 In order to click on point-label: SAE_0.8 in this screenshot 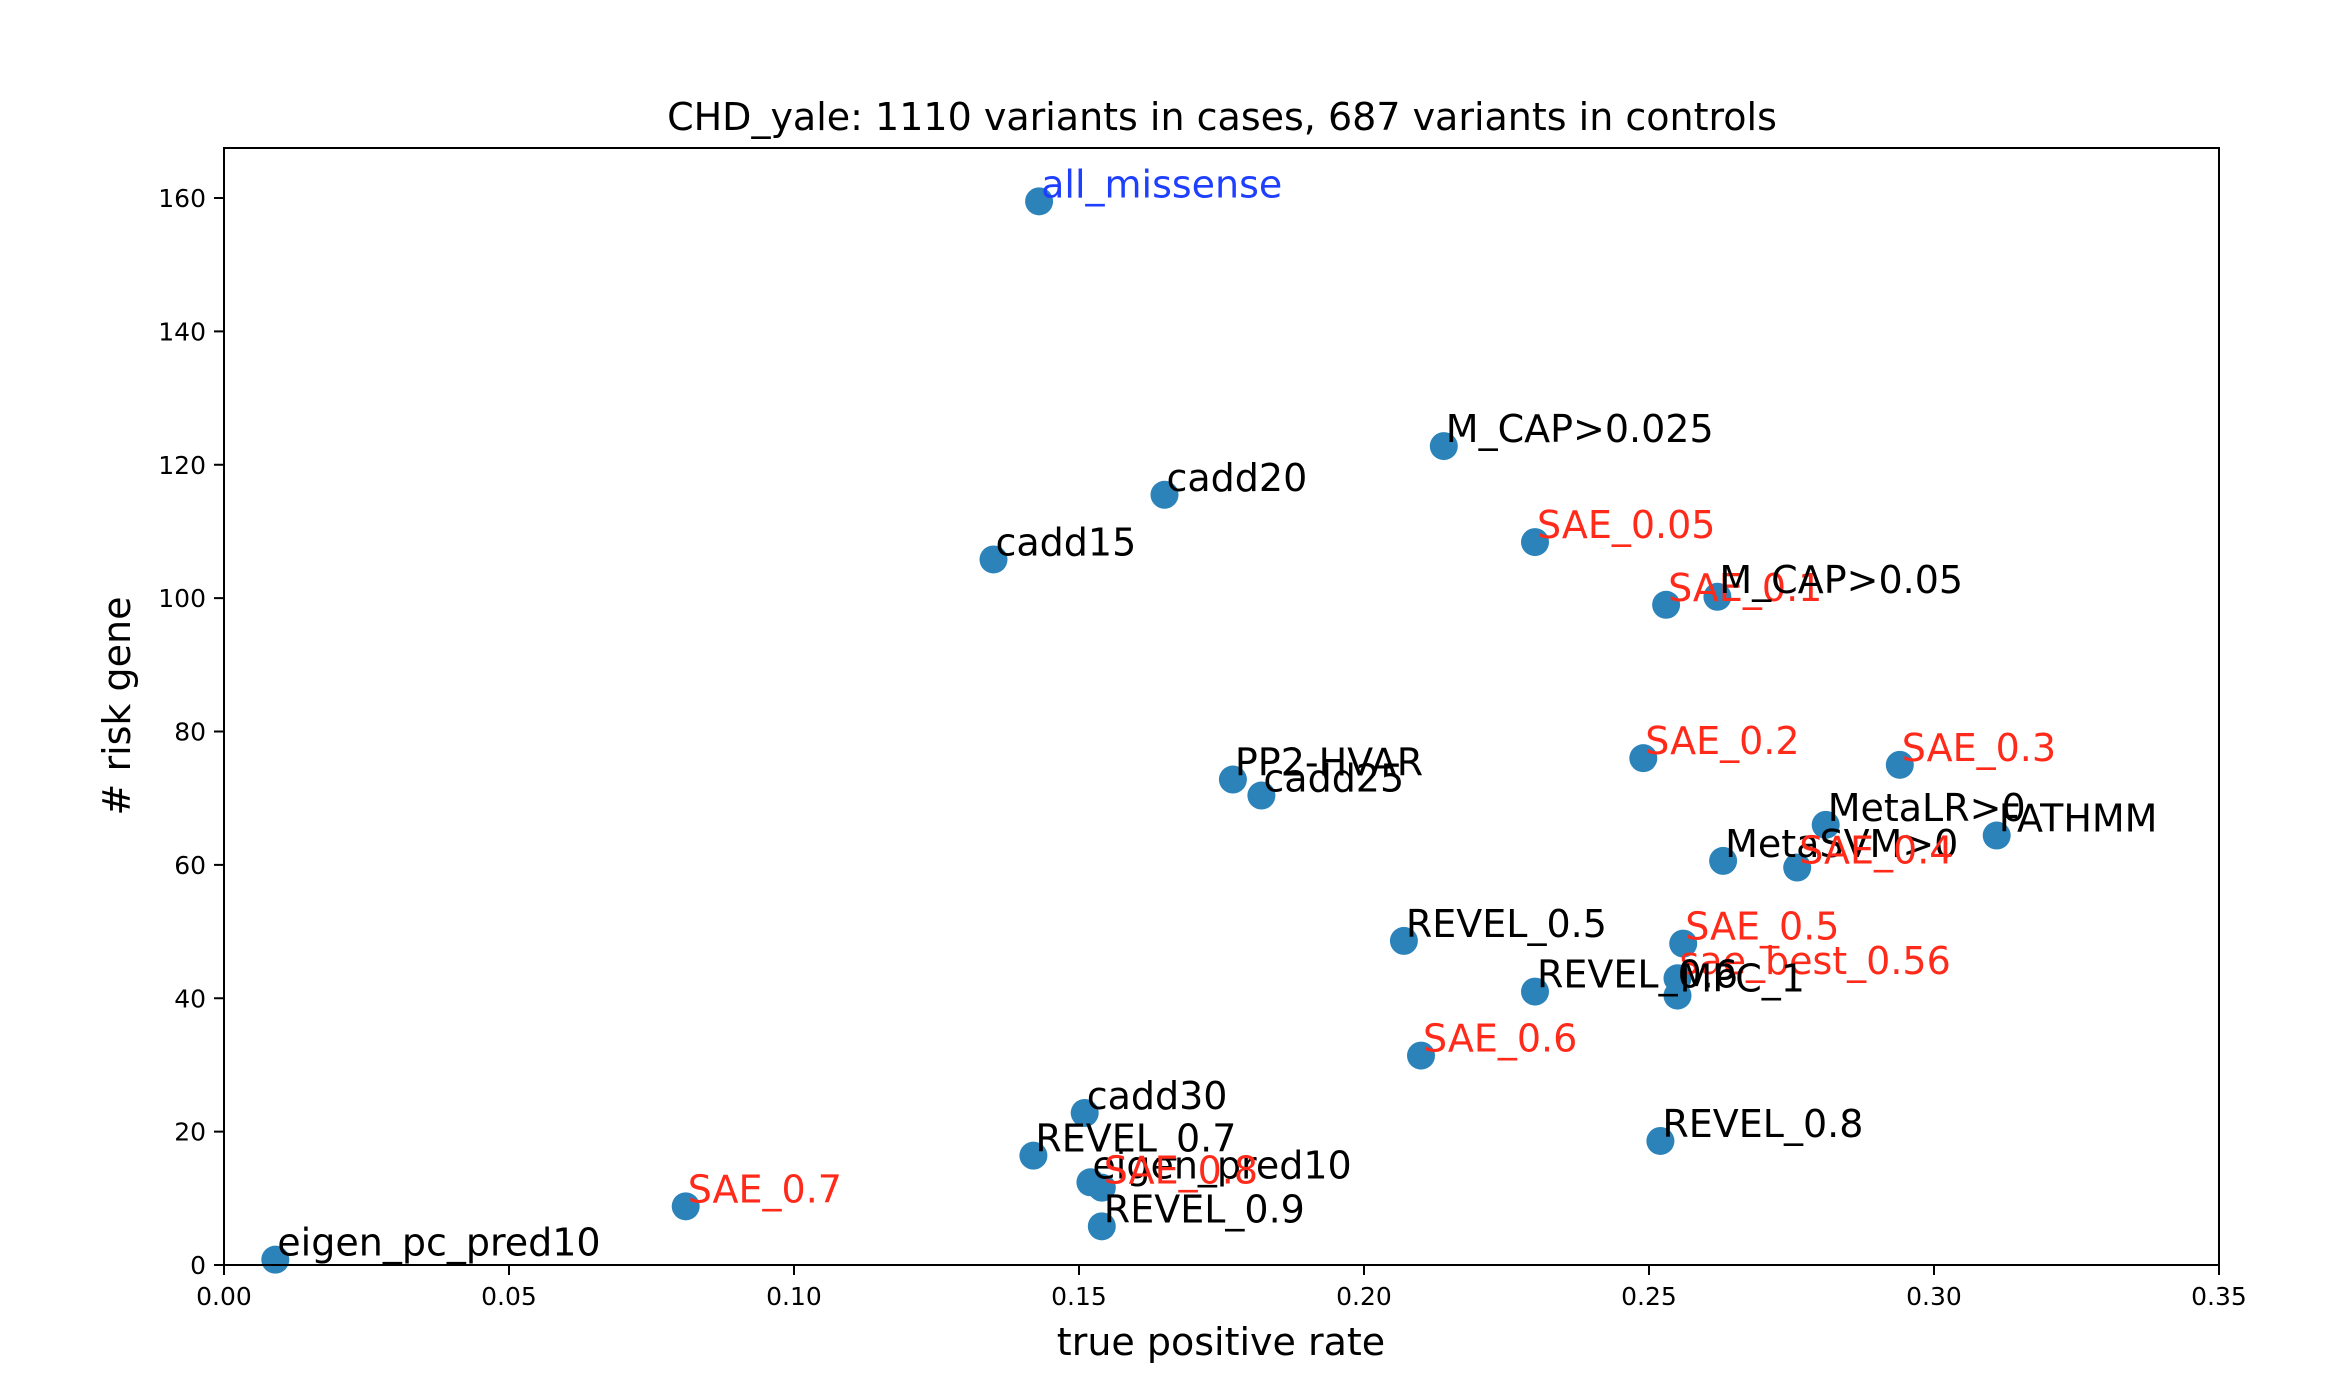, I will do `click(1181, 1171)`.